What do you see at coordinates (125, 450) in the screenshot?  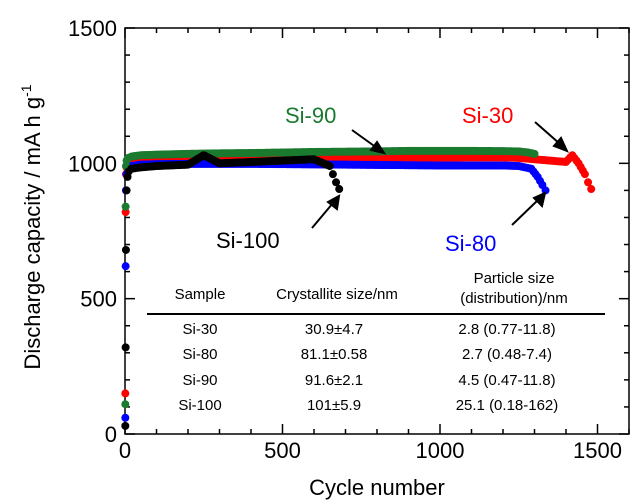 I see `x-tick-label: 0` at bounding box center [125, 450].